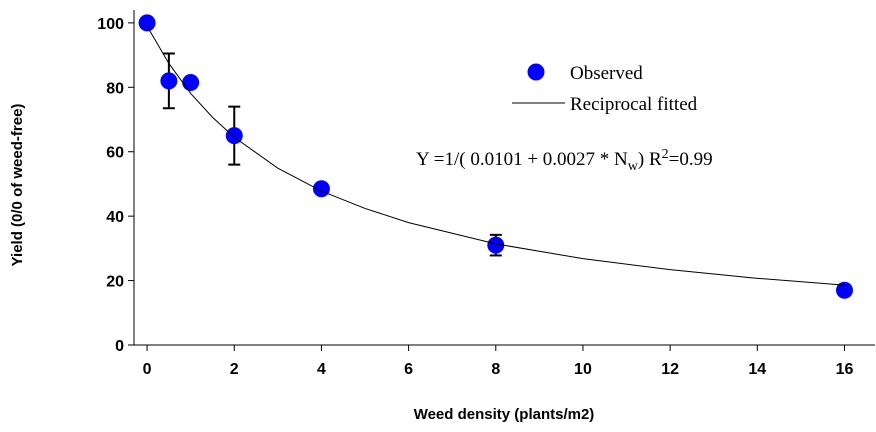 The height and width of the screenshot is (432, 876). What do you see at coordinates (633, 166) in the screenshot?
I see `equation-sub: w` at bounding box center [633, 166].